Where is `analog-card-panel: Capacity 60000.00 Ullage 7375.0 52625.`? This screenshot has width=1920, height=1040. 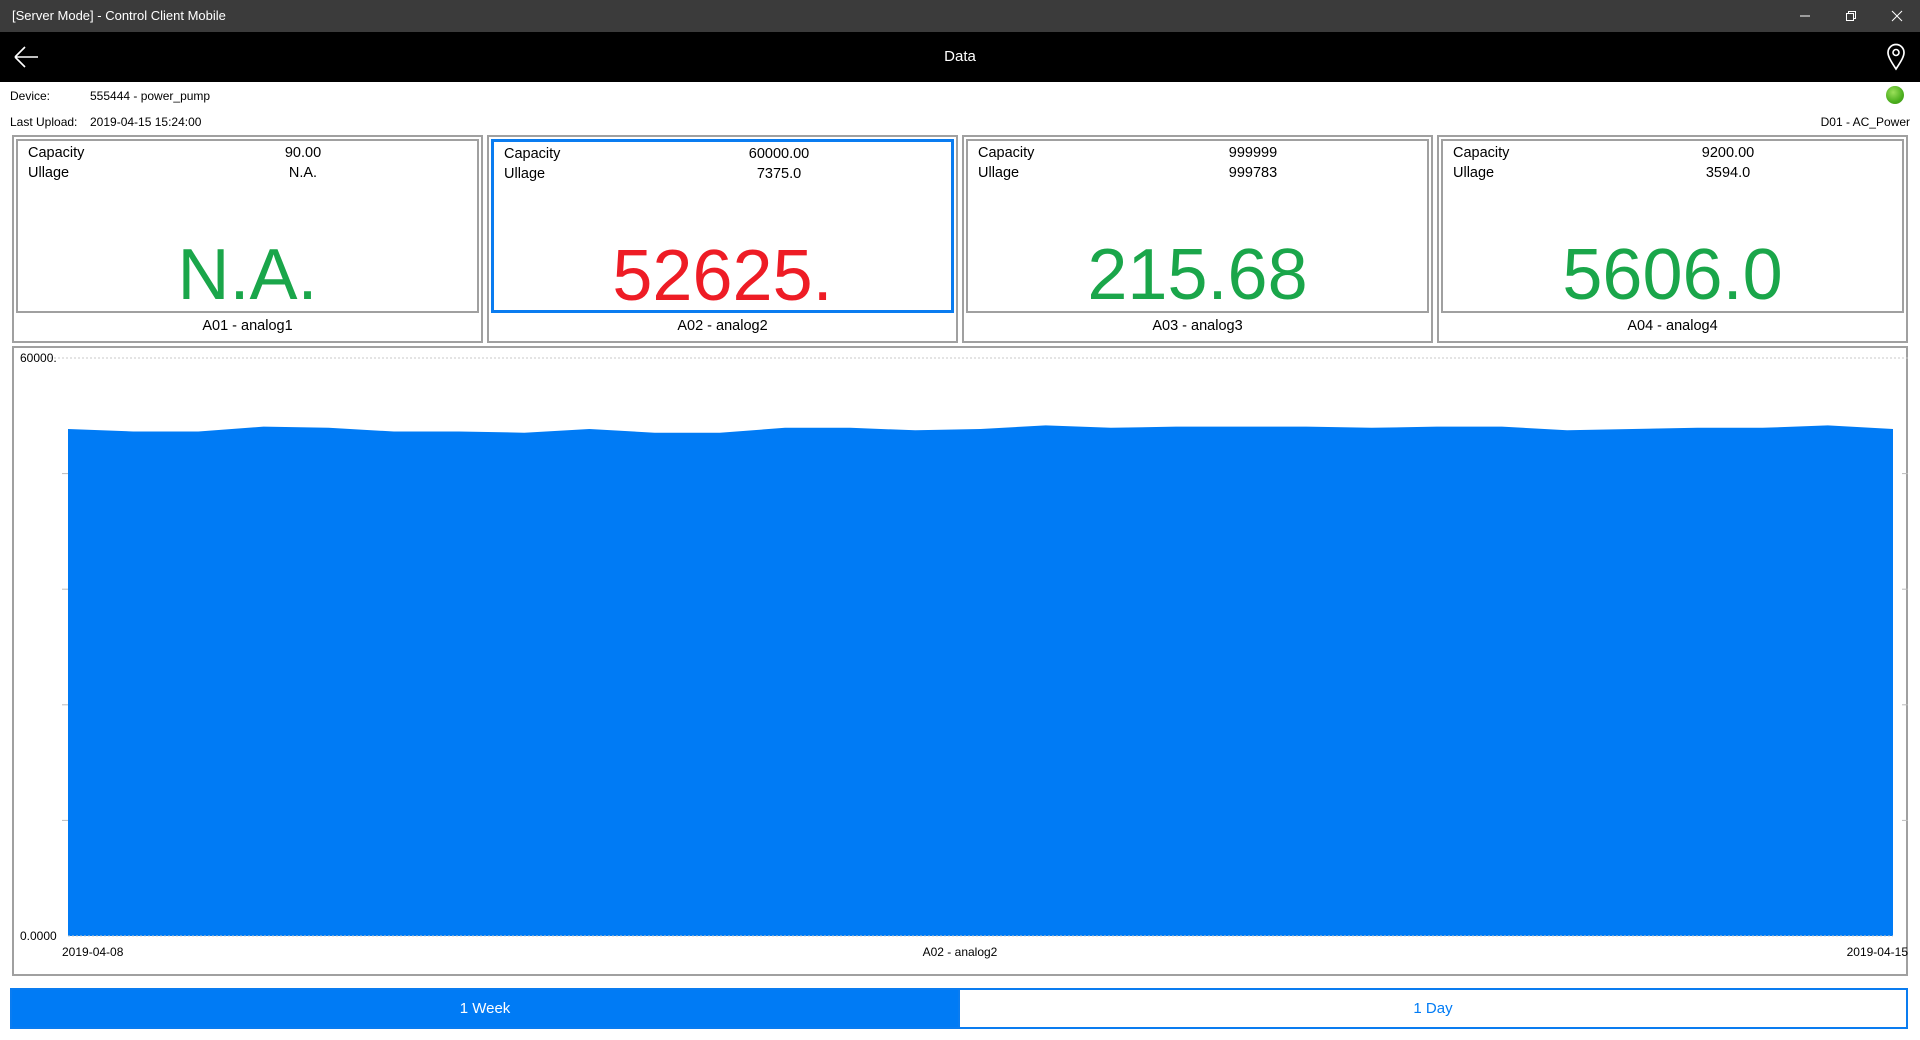 analog-card-panel: Capacity 60000.00 Ullage 7375.0 52625. is located at coordinates (722, 227).